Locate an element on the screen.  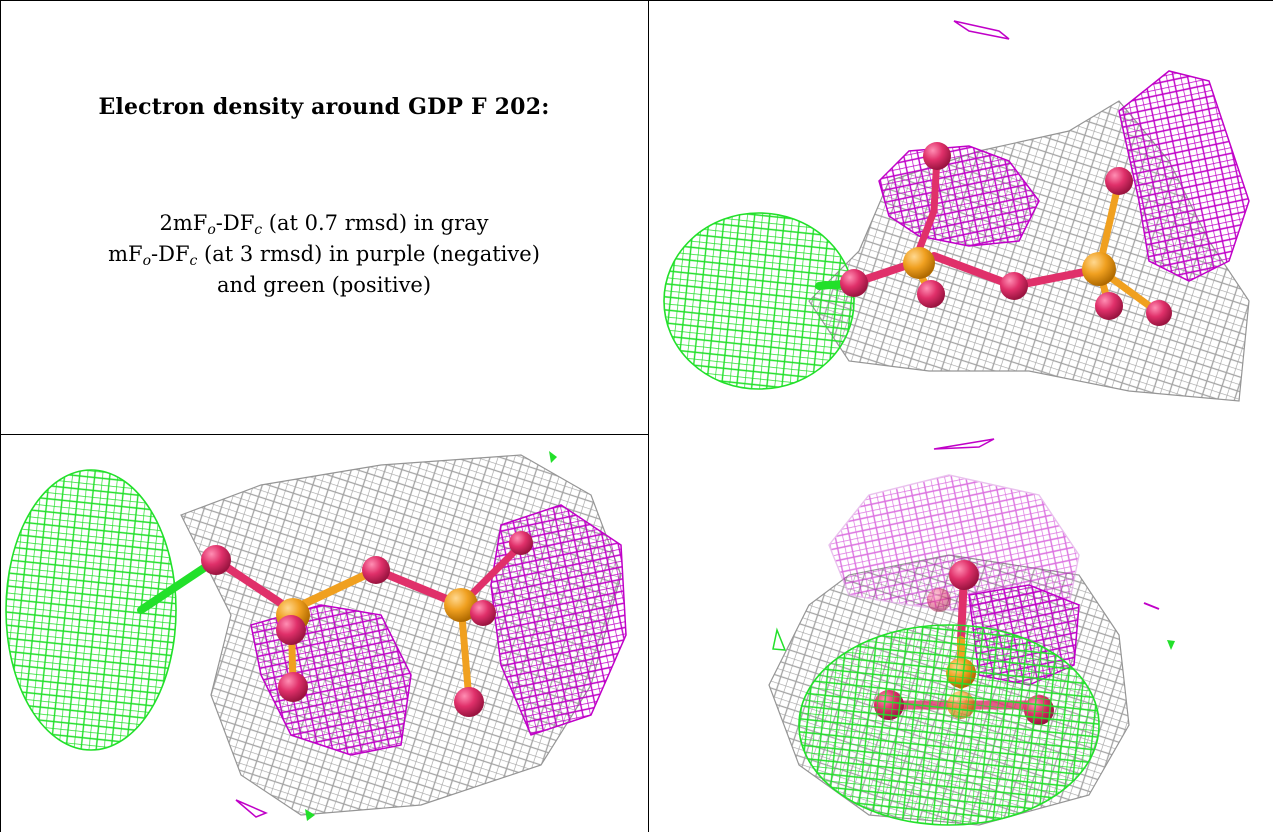
legend-line-mfo: mFo-DFc (at 3 rmsd) in purple (negative) is located at coordinates (324, 254).